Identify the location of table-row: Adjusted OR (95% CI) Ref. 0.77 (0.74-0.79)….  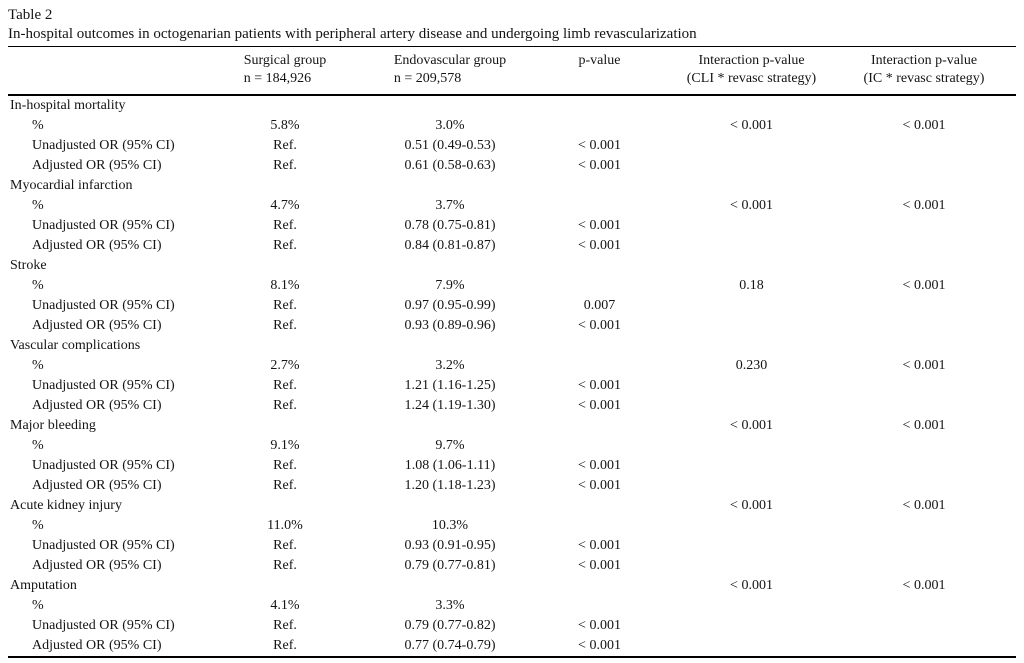
(512, 646).